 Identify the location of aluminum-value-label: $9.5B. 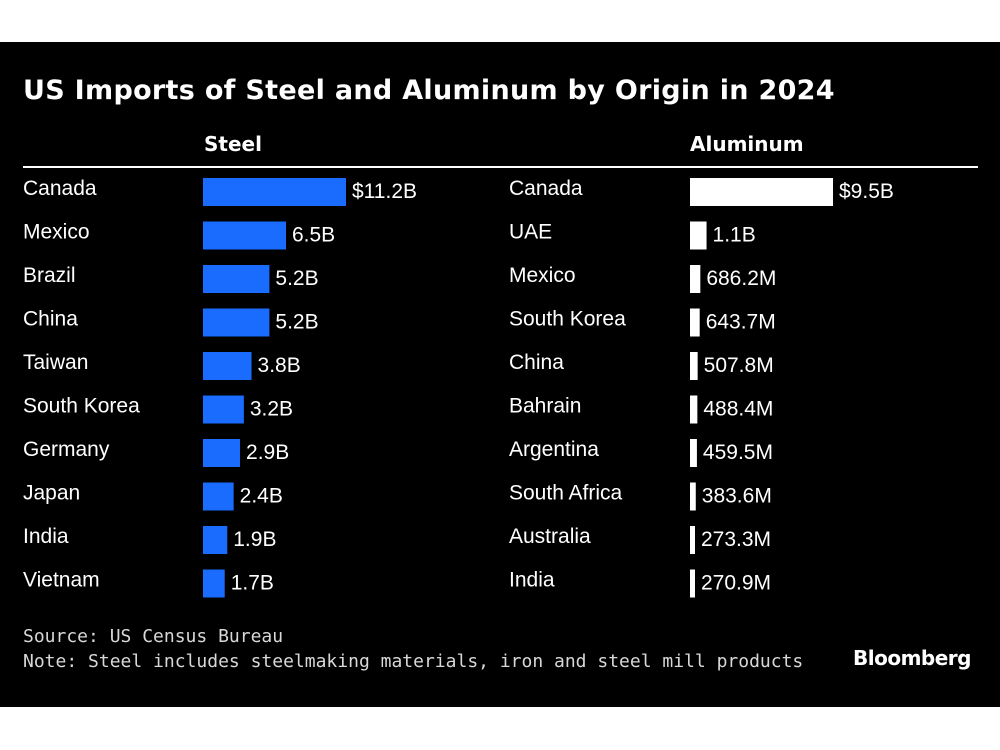
(866, 191).